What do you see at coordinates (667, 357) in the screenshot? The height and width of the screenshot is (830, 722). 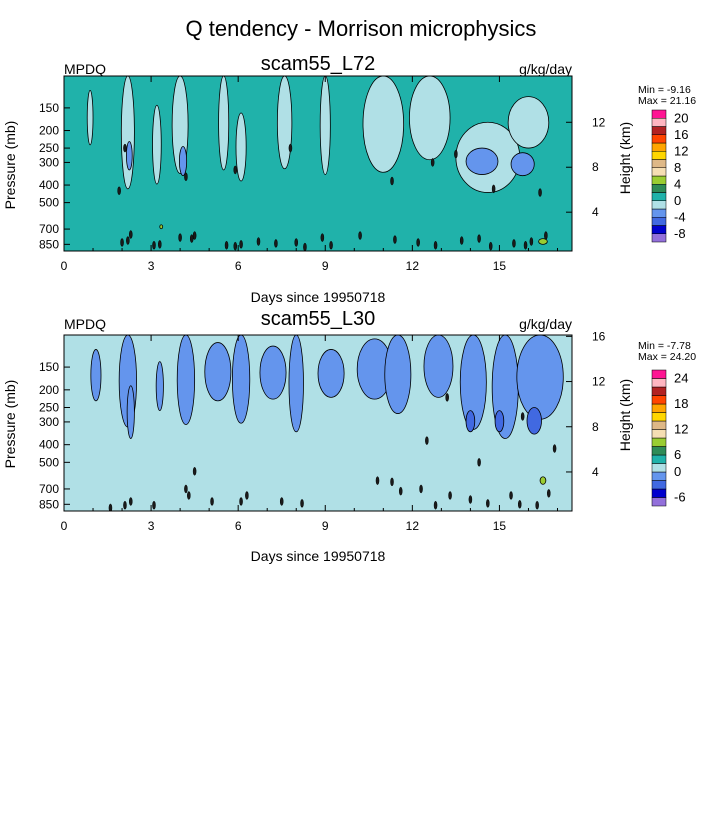 I see `stats-max: Max = 24.20` at bounding box center [667, 357].